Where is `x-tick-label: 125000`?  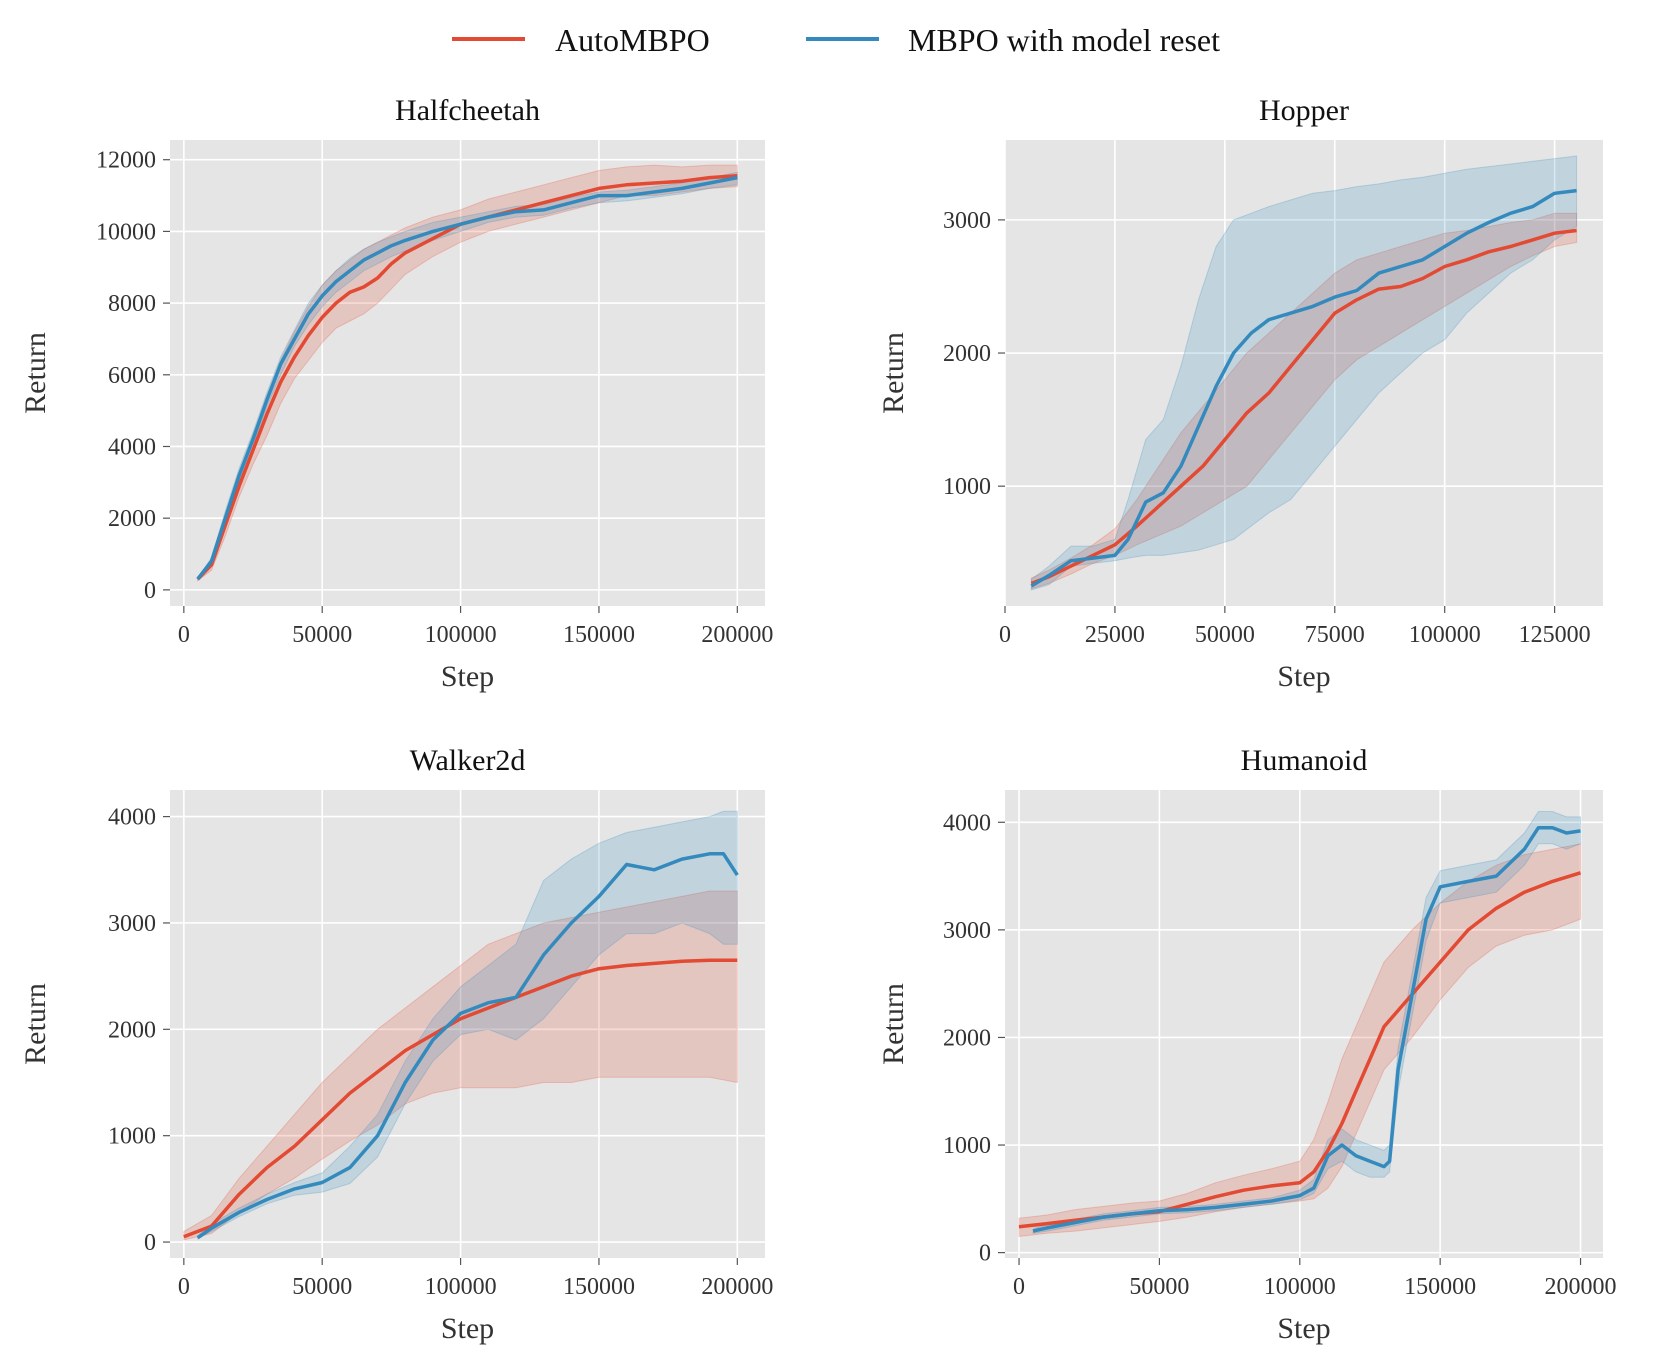
x-tick-label: 125000 is located at coordinates (1555, 635).